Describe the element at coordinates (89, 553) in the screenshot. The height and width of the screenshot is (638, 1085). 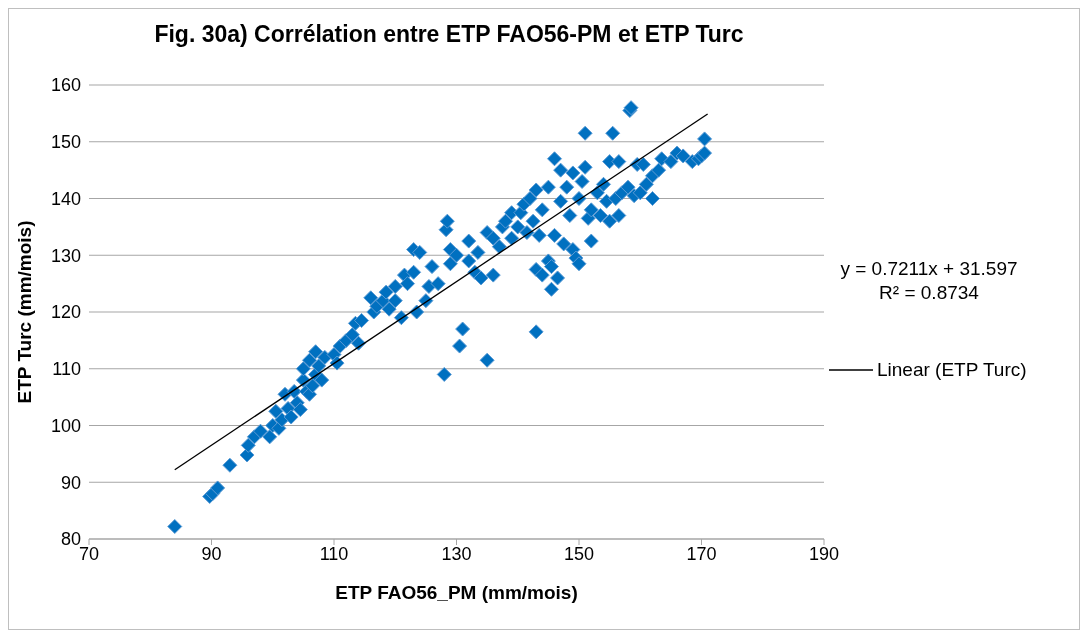
I see `x-tick-label: 70` at that location.